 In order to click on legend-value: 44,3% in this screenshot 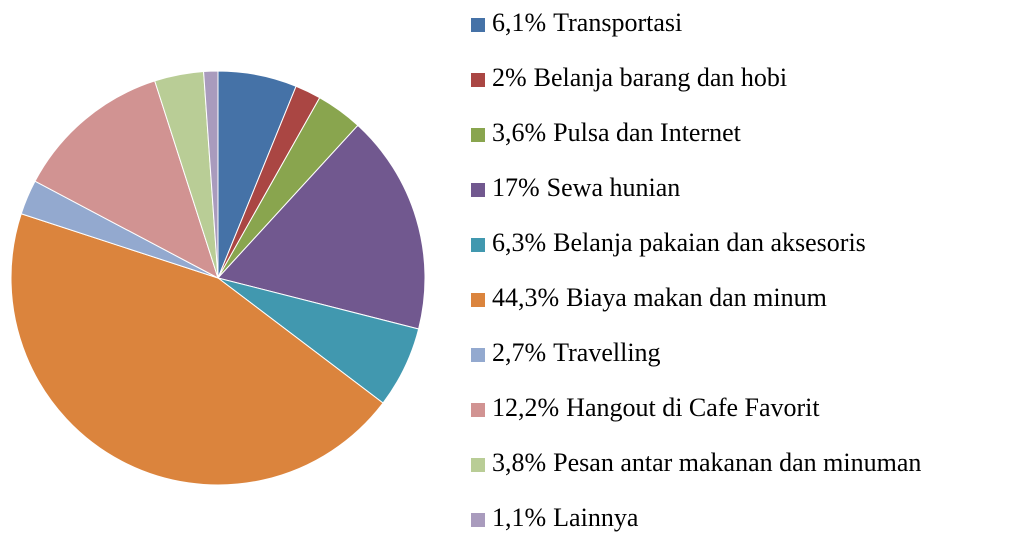, I will do `click(525, 297)`.